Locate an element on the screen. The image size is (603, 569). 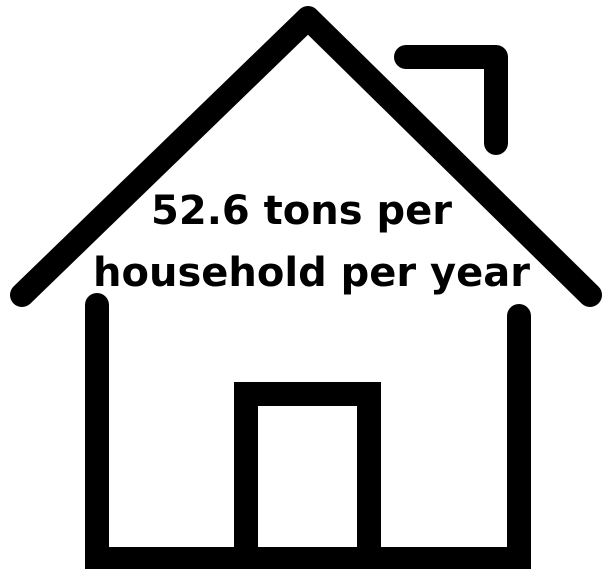
caption-line-2: household per year is located at coordinates (311, 273).